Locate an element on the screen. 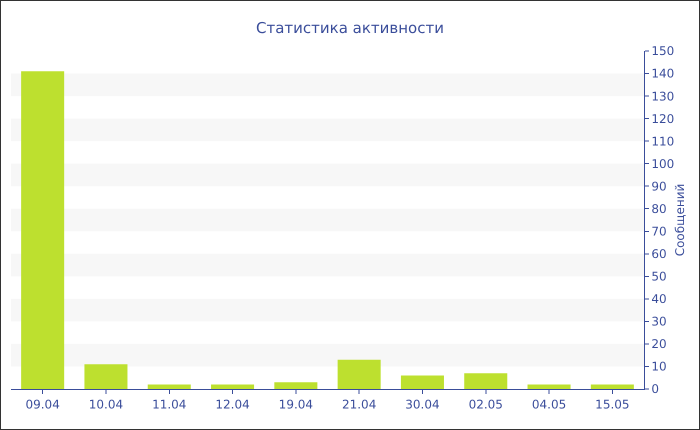 The width and height of the screenshot is (700, 430). y-tick-label: 150 is located at coordinates (662, 51).